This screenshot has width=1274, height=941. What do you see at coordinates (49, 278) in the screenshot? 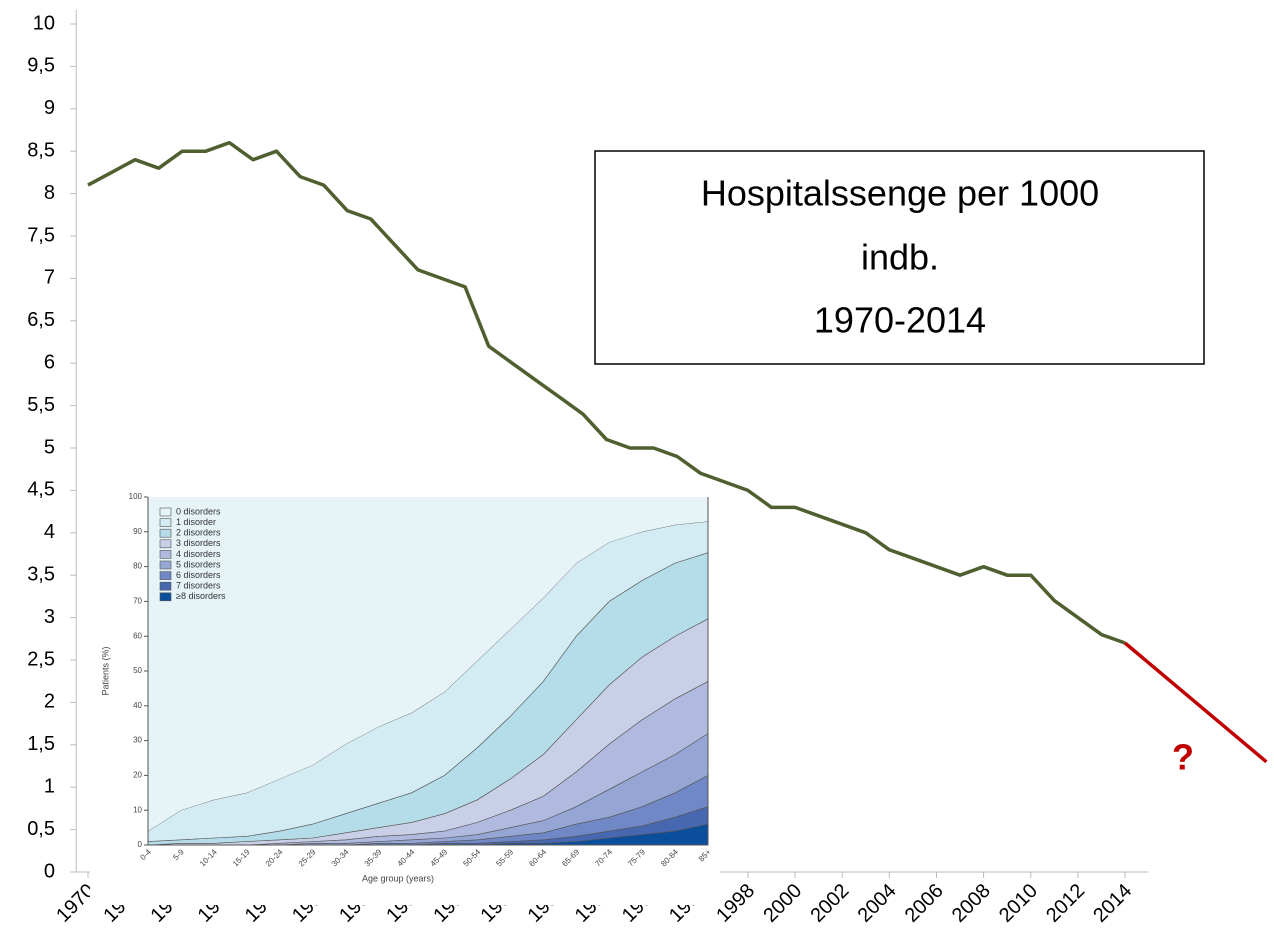
I see `y-tick-label: 7` at bounding box center [49, 278].